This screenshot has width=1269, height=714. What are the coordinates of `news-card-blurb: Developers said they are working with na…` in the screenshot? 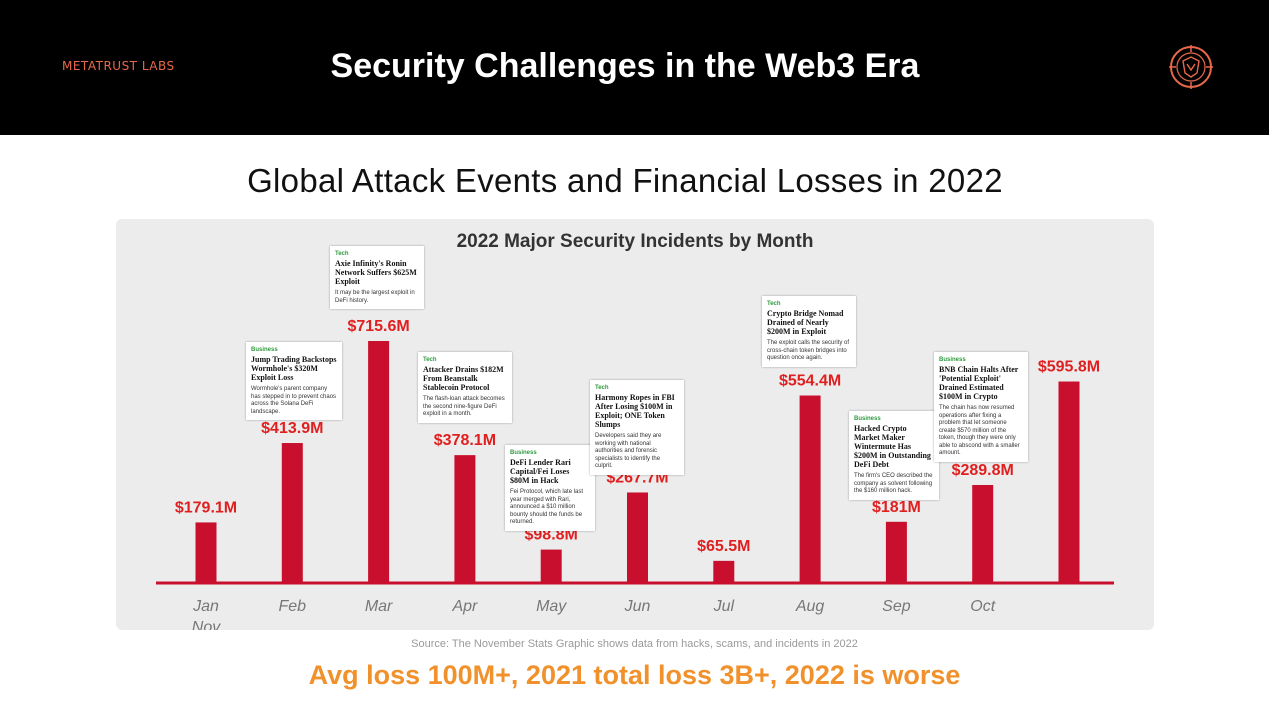 It's located at (628, 451).